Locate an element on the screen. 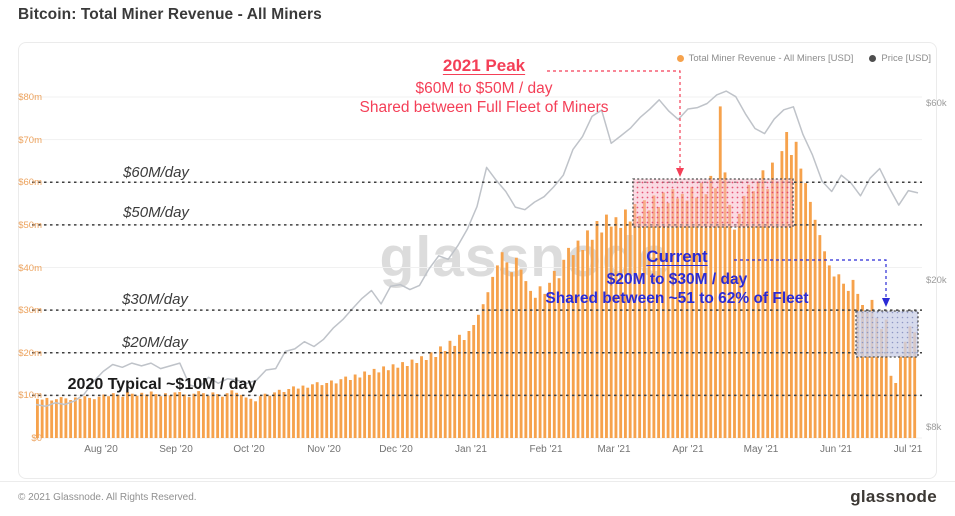  y-tick-left-$40m: $40m is located at coordinates (30, 268).